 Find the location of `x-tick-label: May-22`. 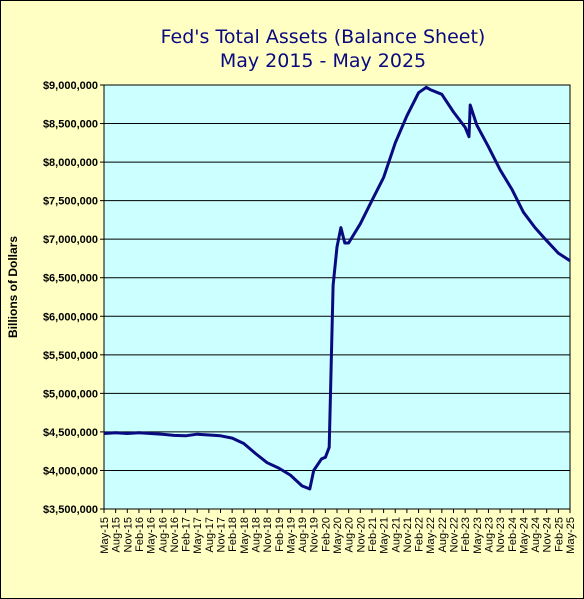

x-tick-label: May-22 is located at coordinates (431, 535).